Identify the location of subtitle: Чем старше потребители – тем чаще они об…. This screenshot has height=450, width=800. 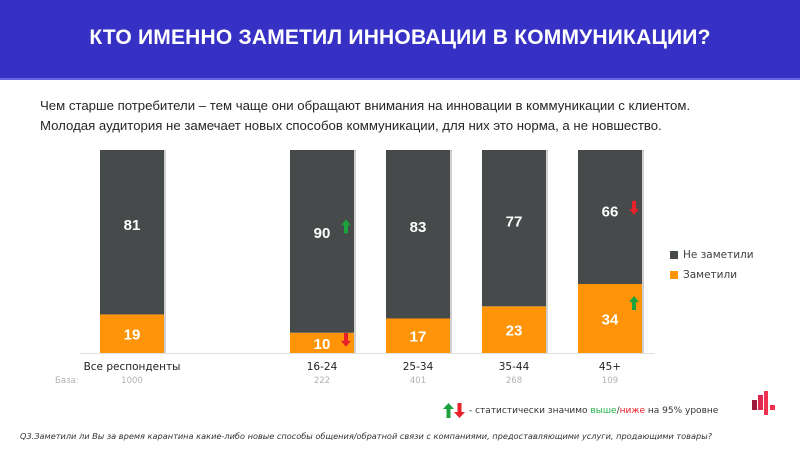
(410, 116).